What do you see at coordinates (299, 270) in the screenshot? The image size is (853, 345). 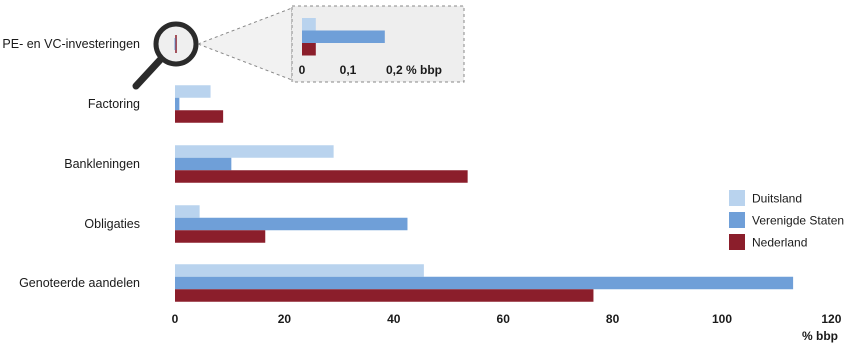 I see `bar-genoteerde-aandelen-duitsland` at bounding box center [299, 270].